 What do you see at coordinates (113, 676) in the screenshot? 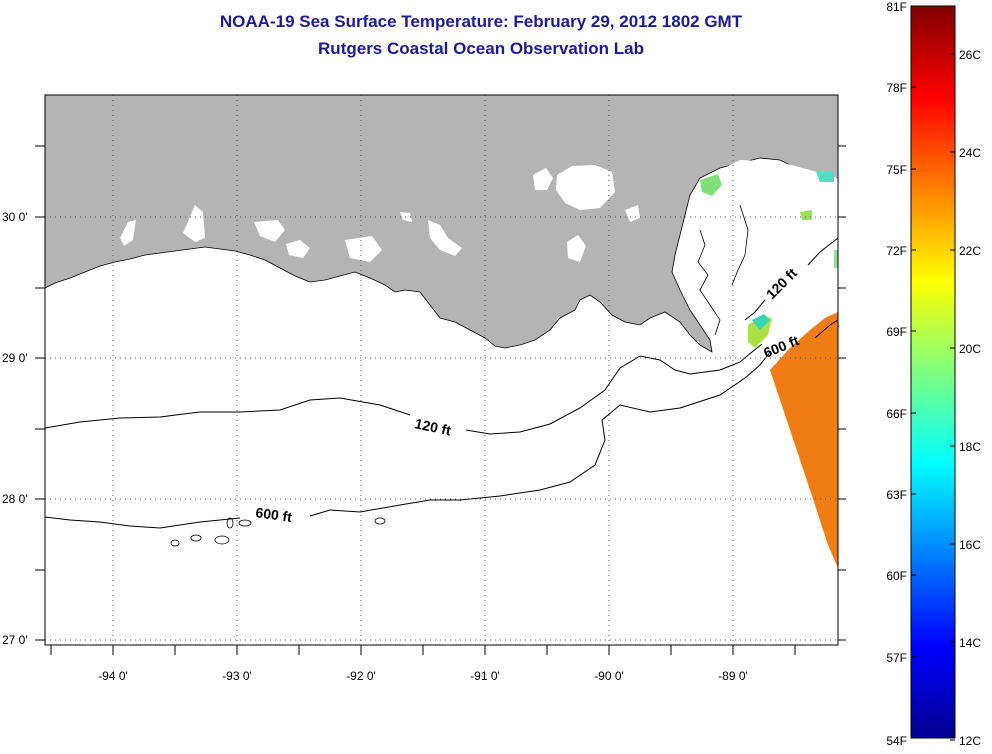
I see `lon-label: -94 0'` at bounding box center [113, 676].